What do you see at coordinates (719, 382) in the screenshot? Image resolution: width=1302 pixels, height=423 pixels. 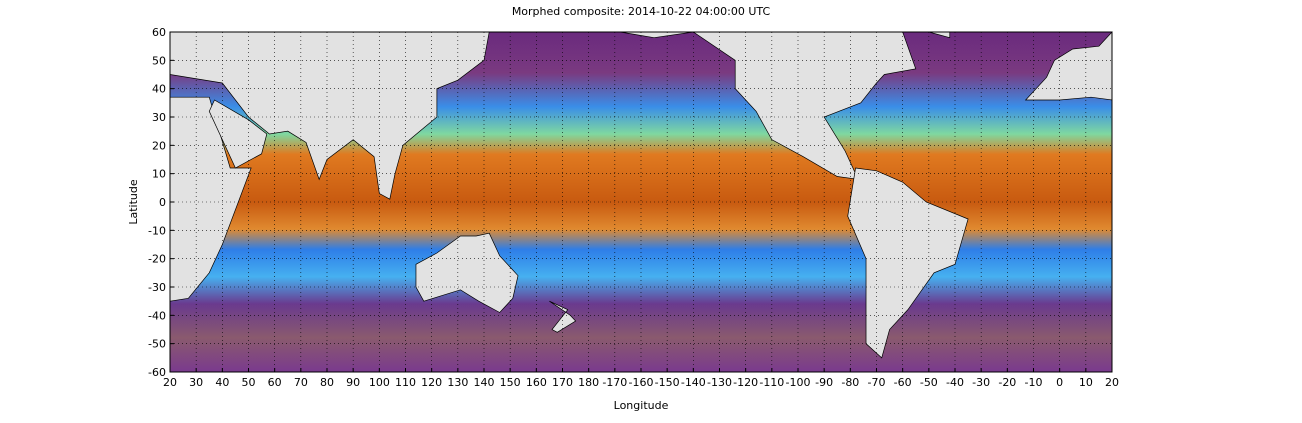 I see `x-tick-label: -130` at bounding box center [719, 382].